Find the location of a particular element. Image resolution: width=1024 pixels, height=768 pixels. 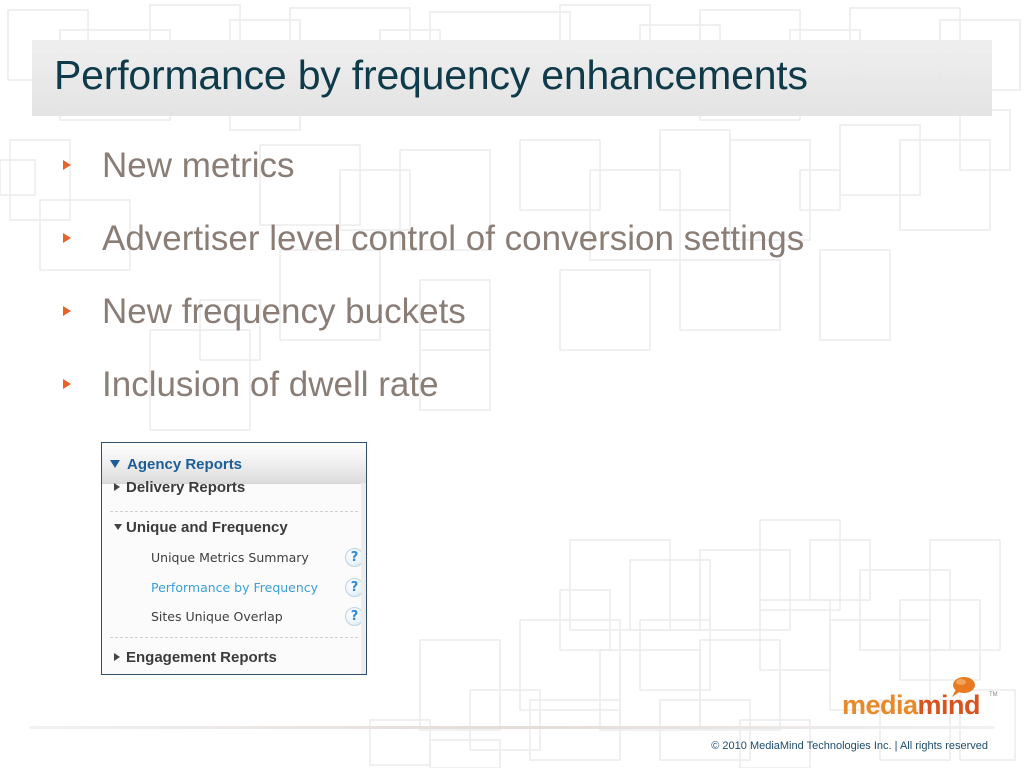

delivery-reports-label: Delivery Reports is located at coordinates (186, 487).